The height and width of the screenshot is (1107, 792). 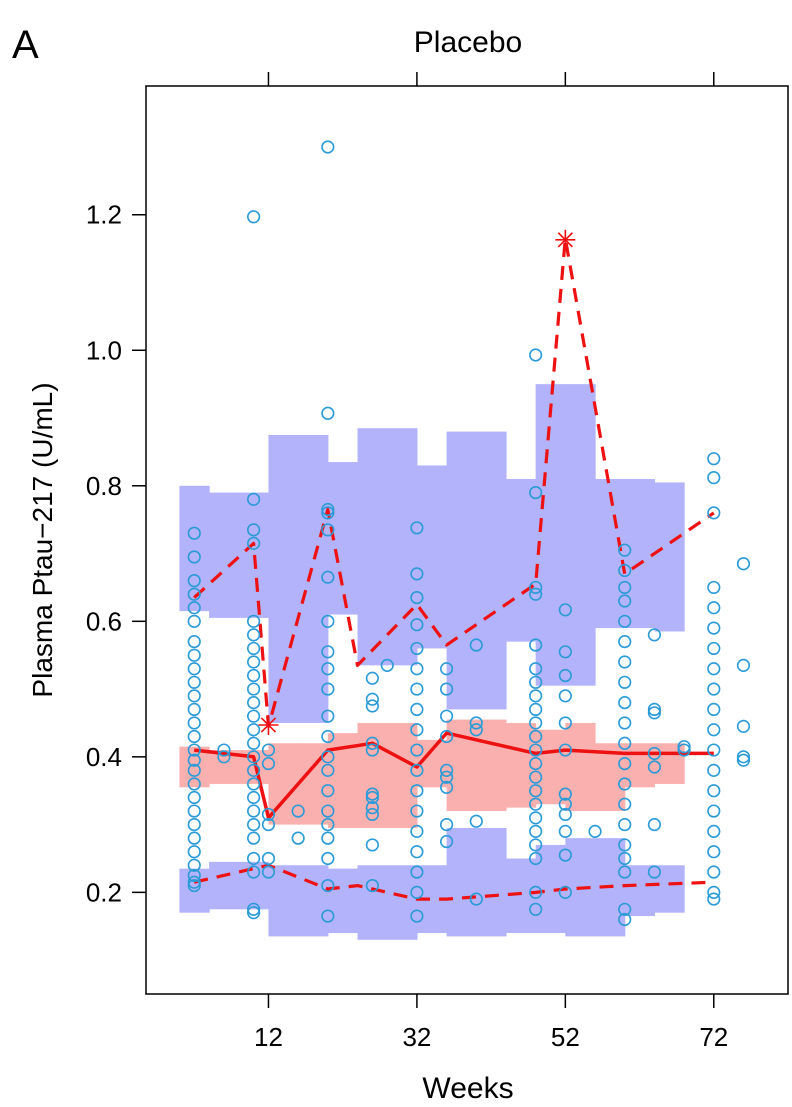 I want to click on lower-percentile-band, so click(x=372, y=902).